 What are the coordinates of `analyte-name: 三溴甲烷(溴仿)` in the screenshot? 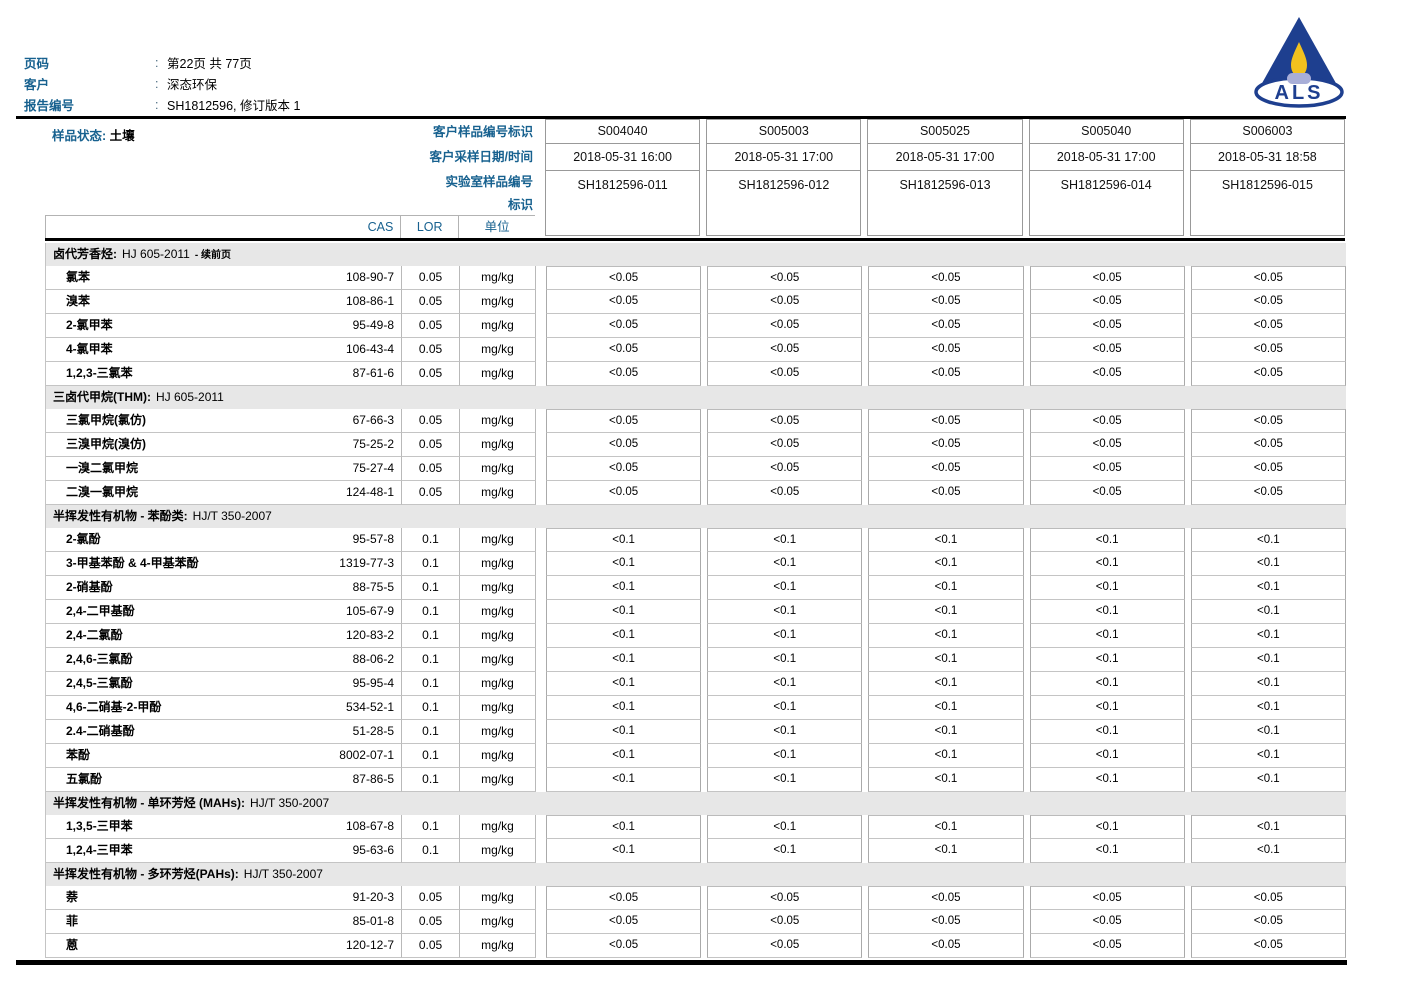 It's located at (166, 445).